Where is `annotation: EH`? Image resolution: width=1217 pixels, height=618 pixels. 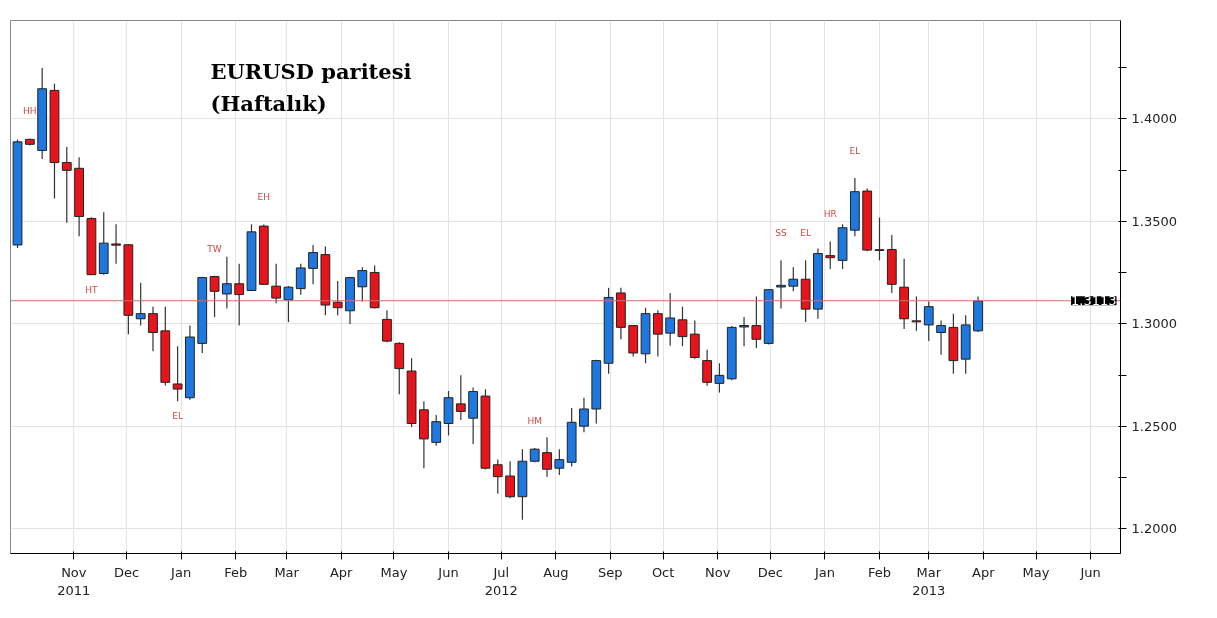 annotation: EH is located at coordinates (264, 197).